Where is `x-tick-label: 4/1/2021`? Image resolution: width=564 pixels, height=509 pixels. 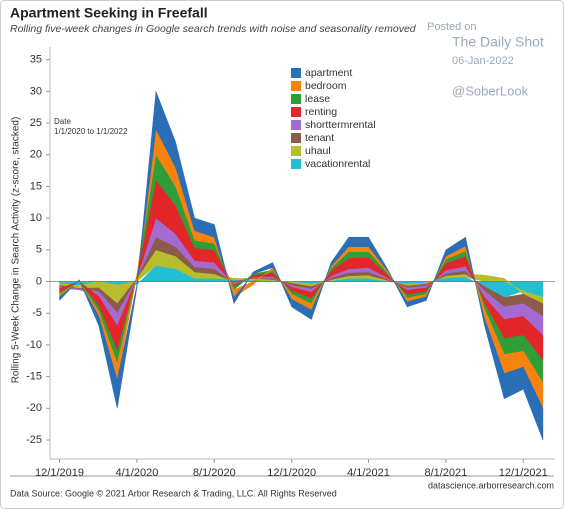 x-tick-label: 4/1/2021 is located at coordinates (368, 473).